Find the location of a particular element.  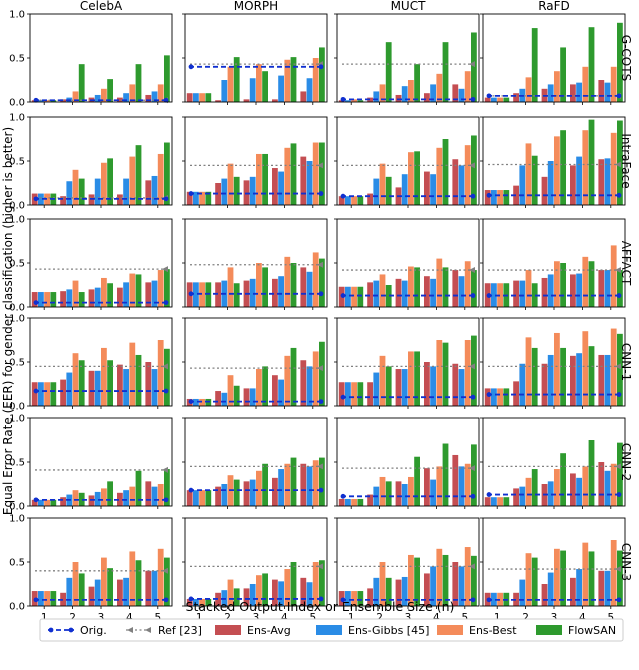

legend-swatch-ens-best is located at coordinates (450, 630).